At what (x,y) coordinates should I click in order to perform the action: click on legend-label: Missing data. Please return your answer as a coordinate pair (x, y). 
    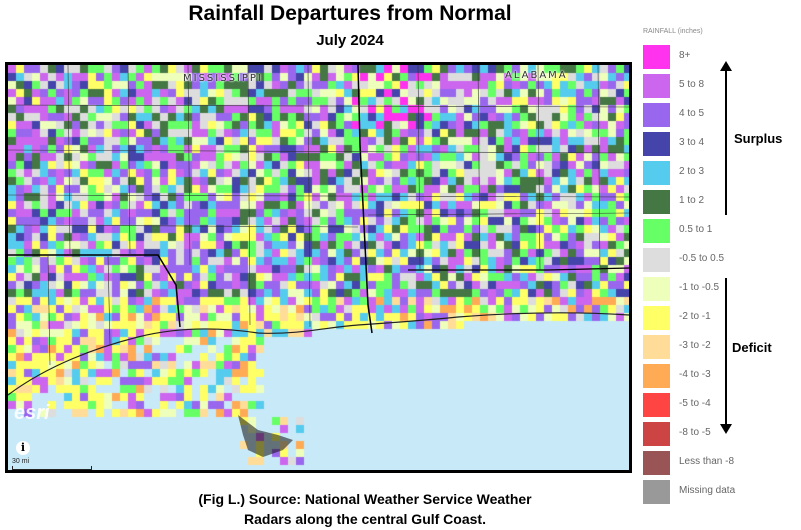
    Looking at the image, I should click on (707, 490).